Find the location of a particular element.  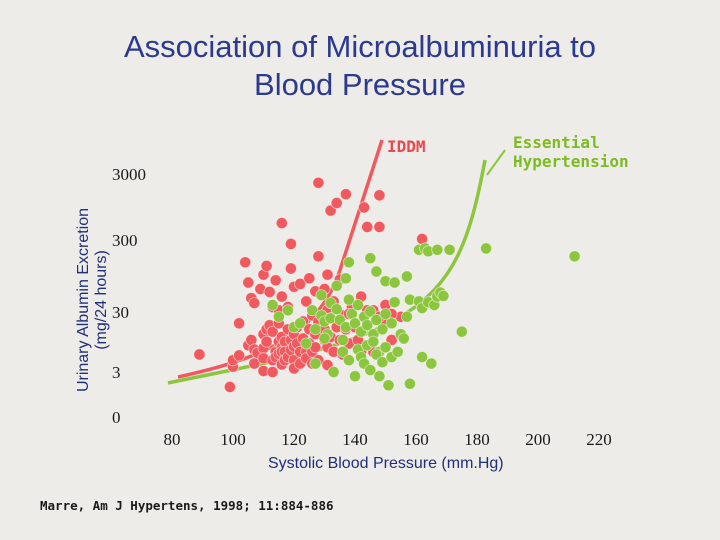

y-axis-label-line-2: (mg/24 hours) is located at coordinates (101, 300).